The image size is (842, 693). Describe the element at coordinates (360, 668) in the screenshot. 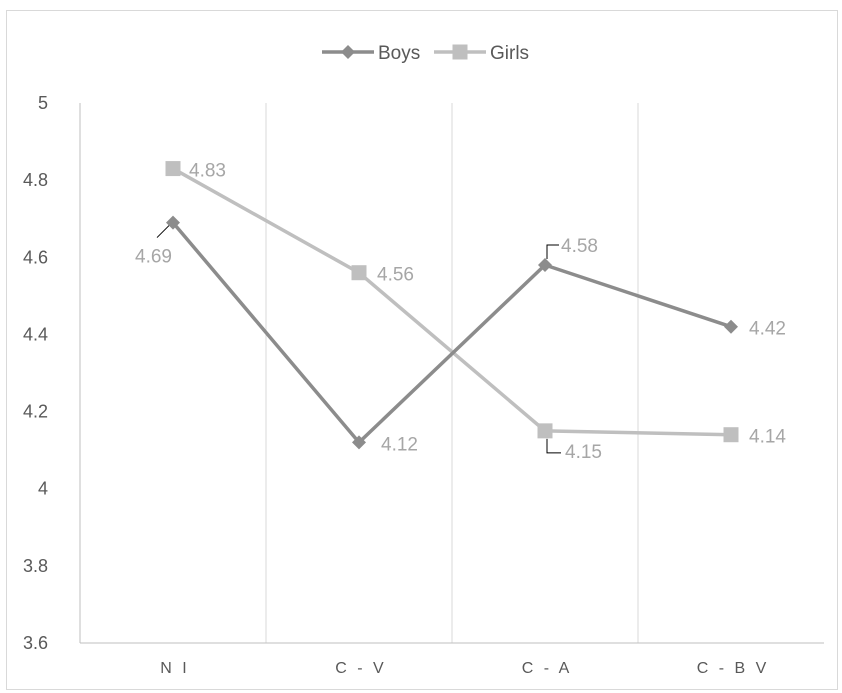

I see `x-category-label: C - V` at that location.